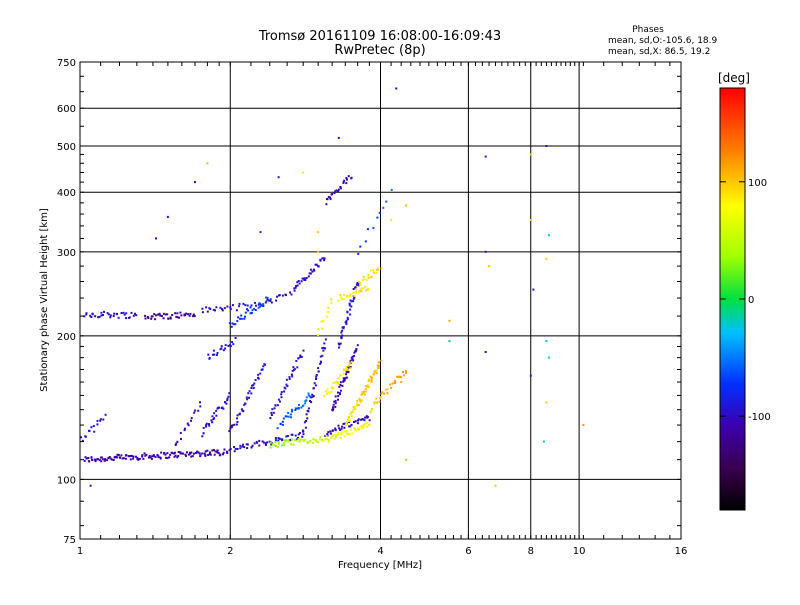 Image resolution: width=800 pixels, height=605 pixels. Describe the element at coordinates (66, 480) in the screenshot. I see `y-tick-label: 100` at that location.